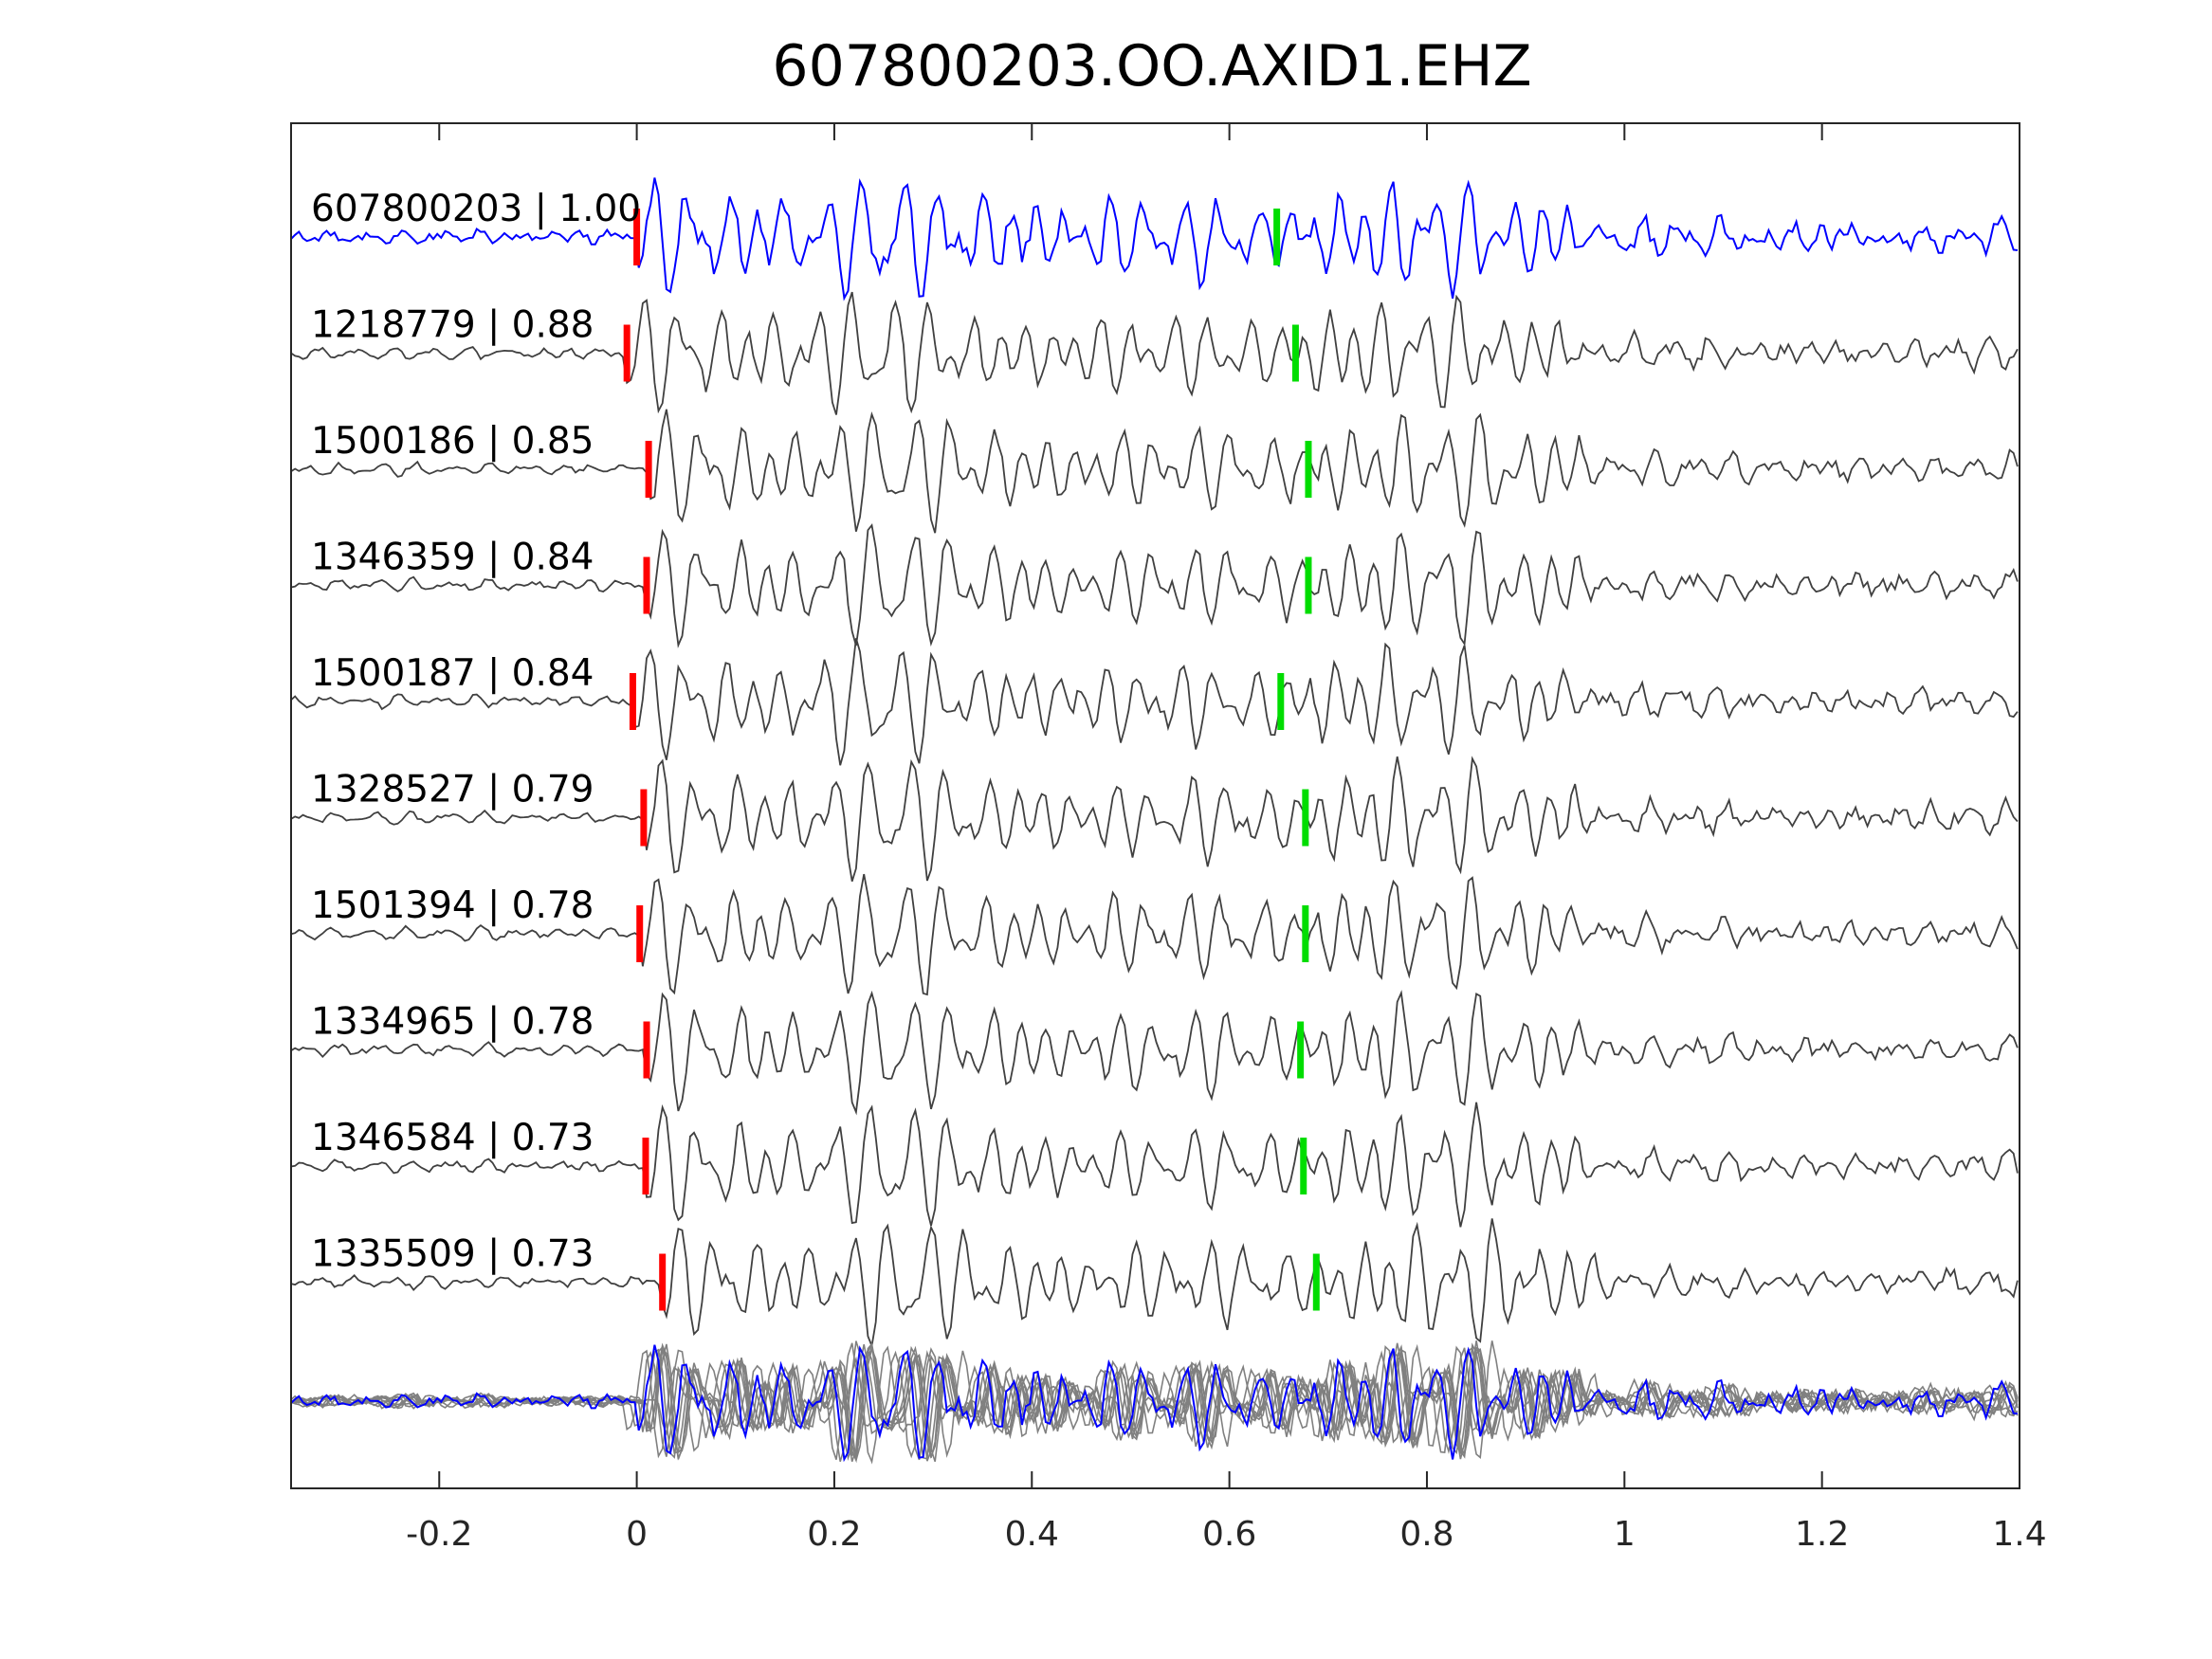  I want to click on x-tick-label: 1.4, so click(2019, 1534).